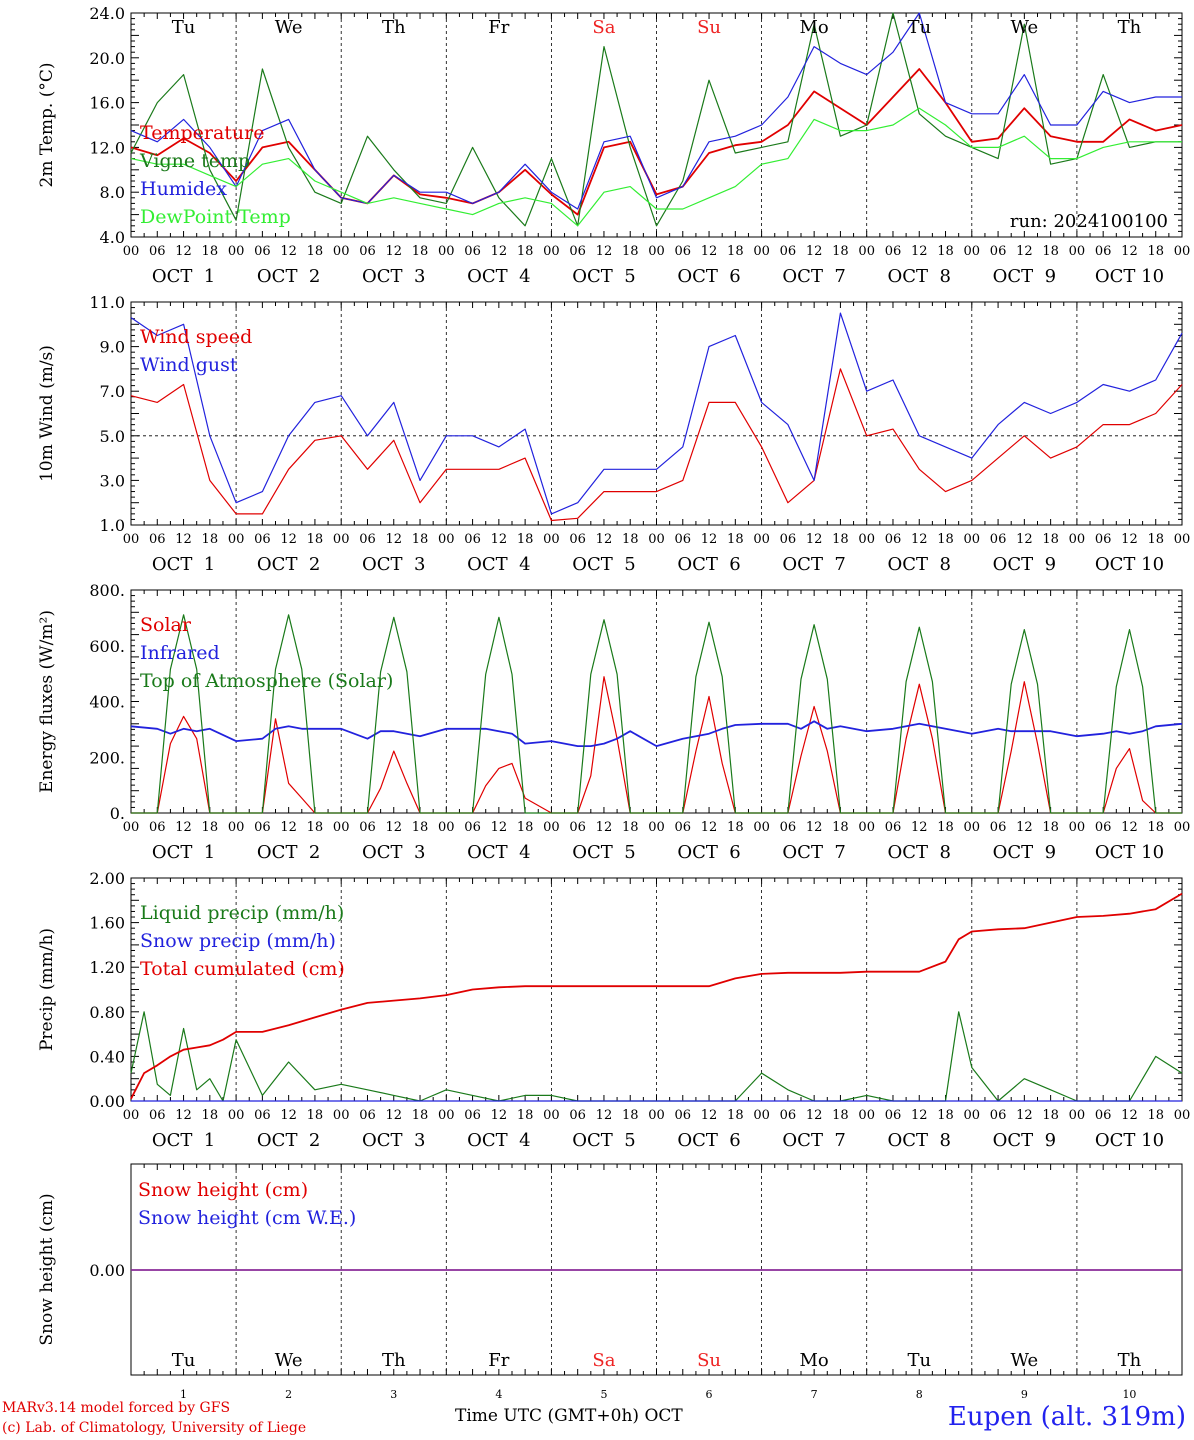 The height and width of the screenshot is (1440, 1194). Describe the element at coordinates (1025, 1360) in the screenshot. I see `weekday-label: We` at that location.